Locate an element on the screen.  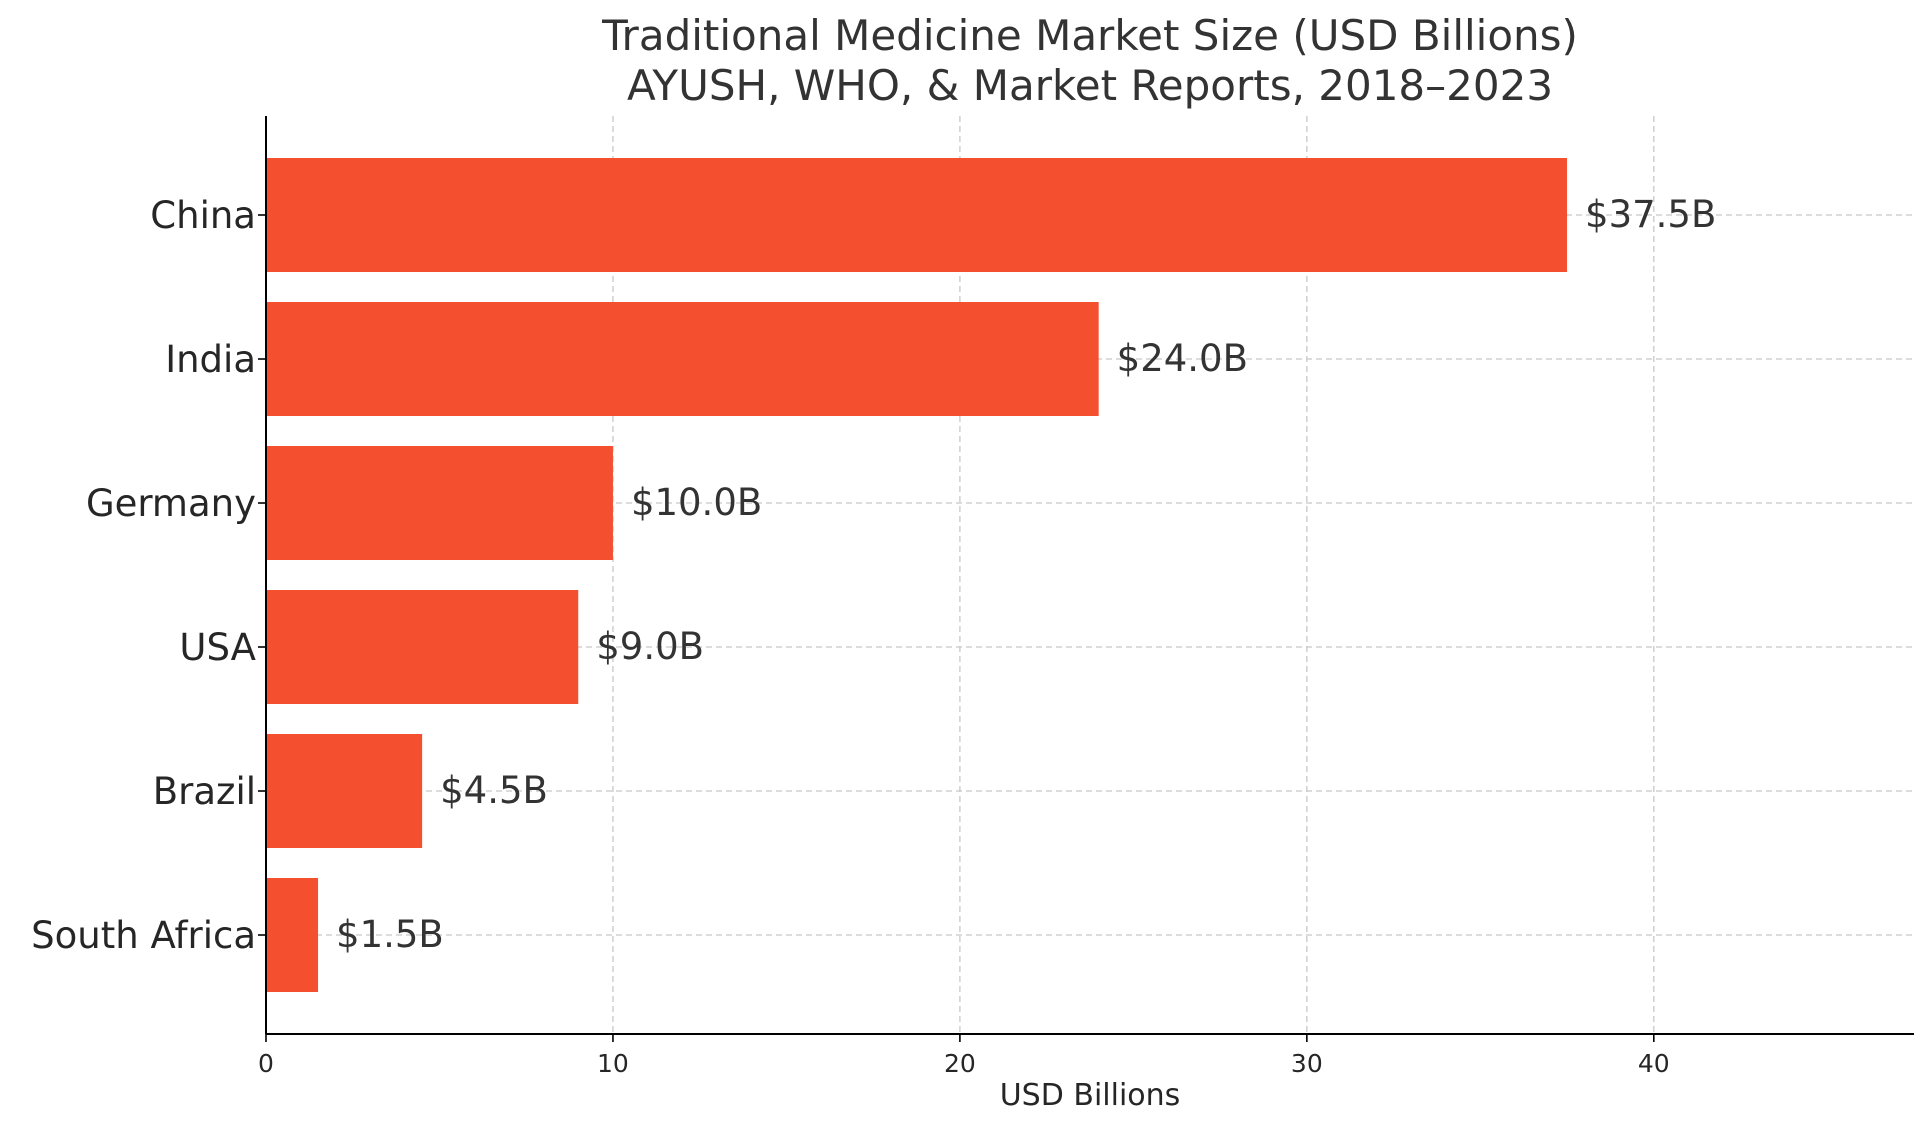
x-tick-label: 10 is located at coordinates (613, 1063).